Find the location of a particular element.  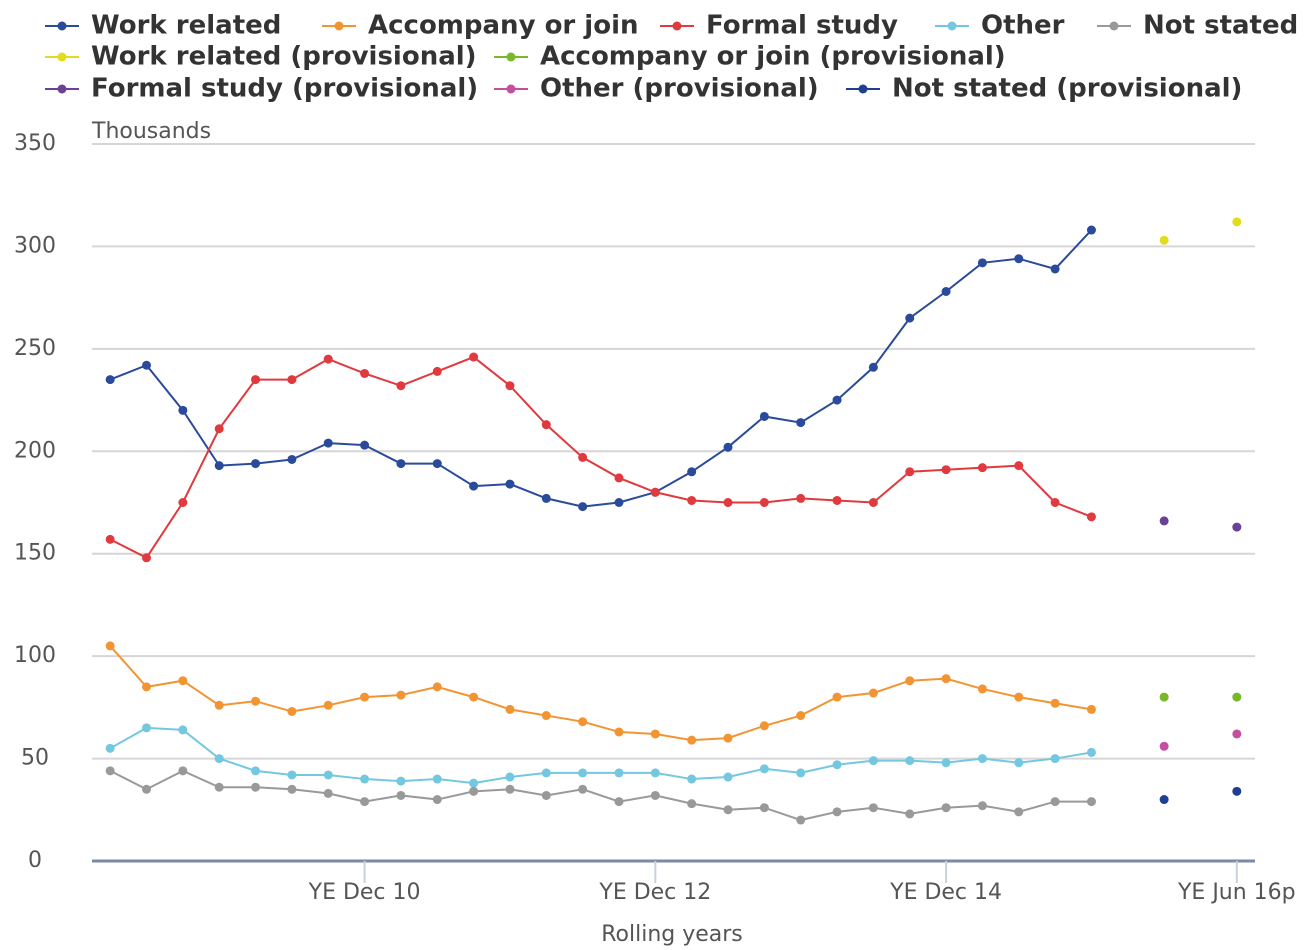

legend-label: Formal study (provisional) is located at coordinates (284, 89).